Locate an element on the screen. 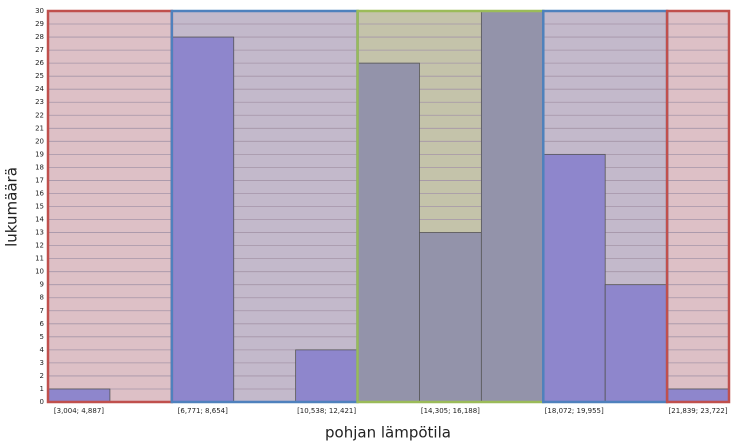 This screenshot has width=737, height=445. y-tick-label: 20 is located at coordinates (39, 141).